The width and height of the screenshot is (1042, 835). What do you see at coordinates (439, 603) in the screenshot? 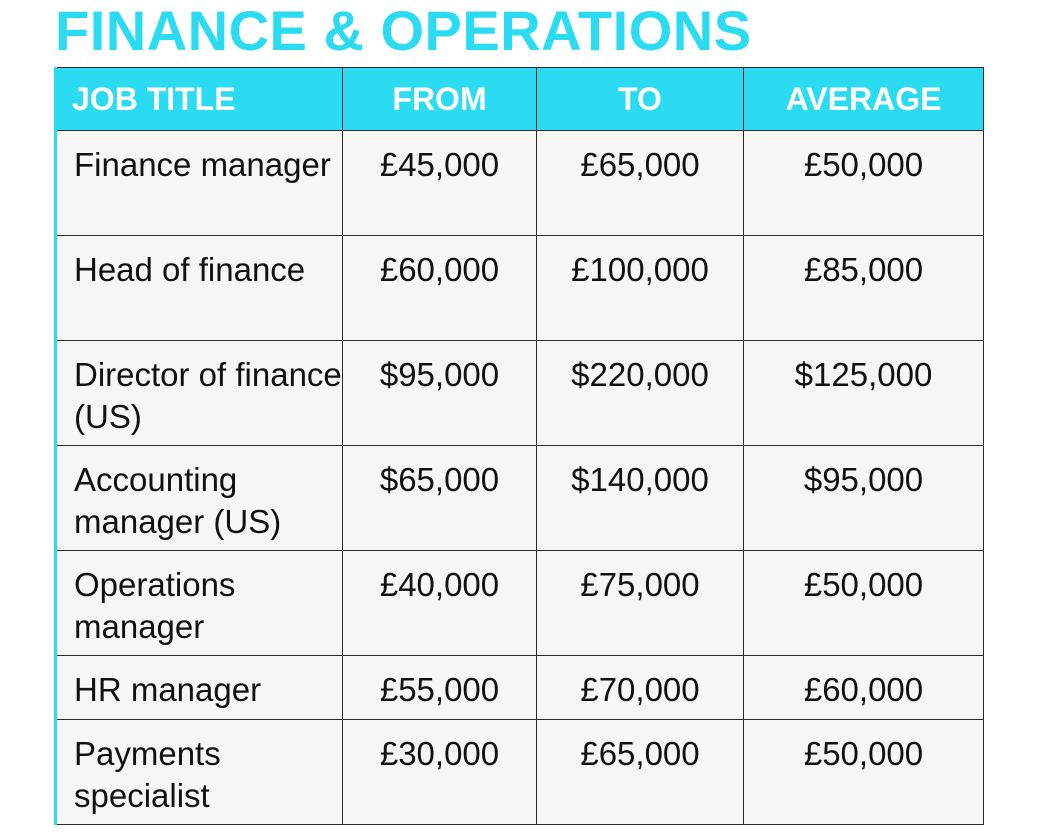
I see `cell-from: £40,000` at bounding box center [439, 603].